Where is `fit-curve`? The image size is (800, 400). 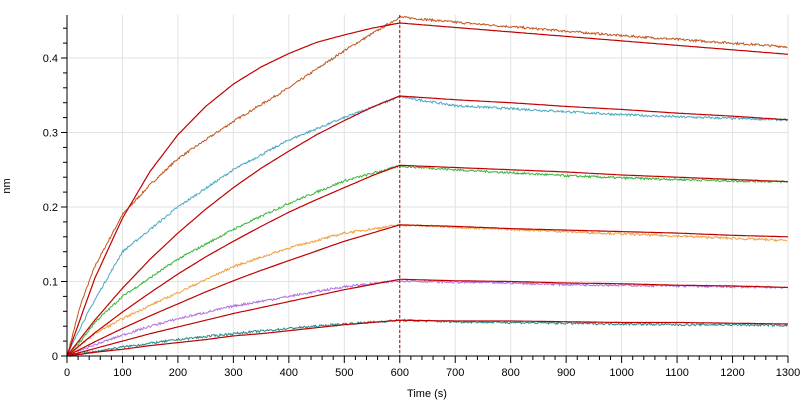 fit-curve is located at coordinates (427, 338).